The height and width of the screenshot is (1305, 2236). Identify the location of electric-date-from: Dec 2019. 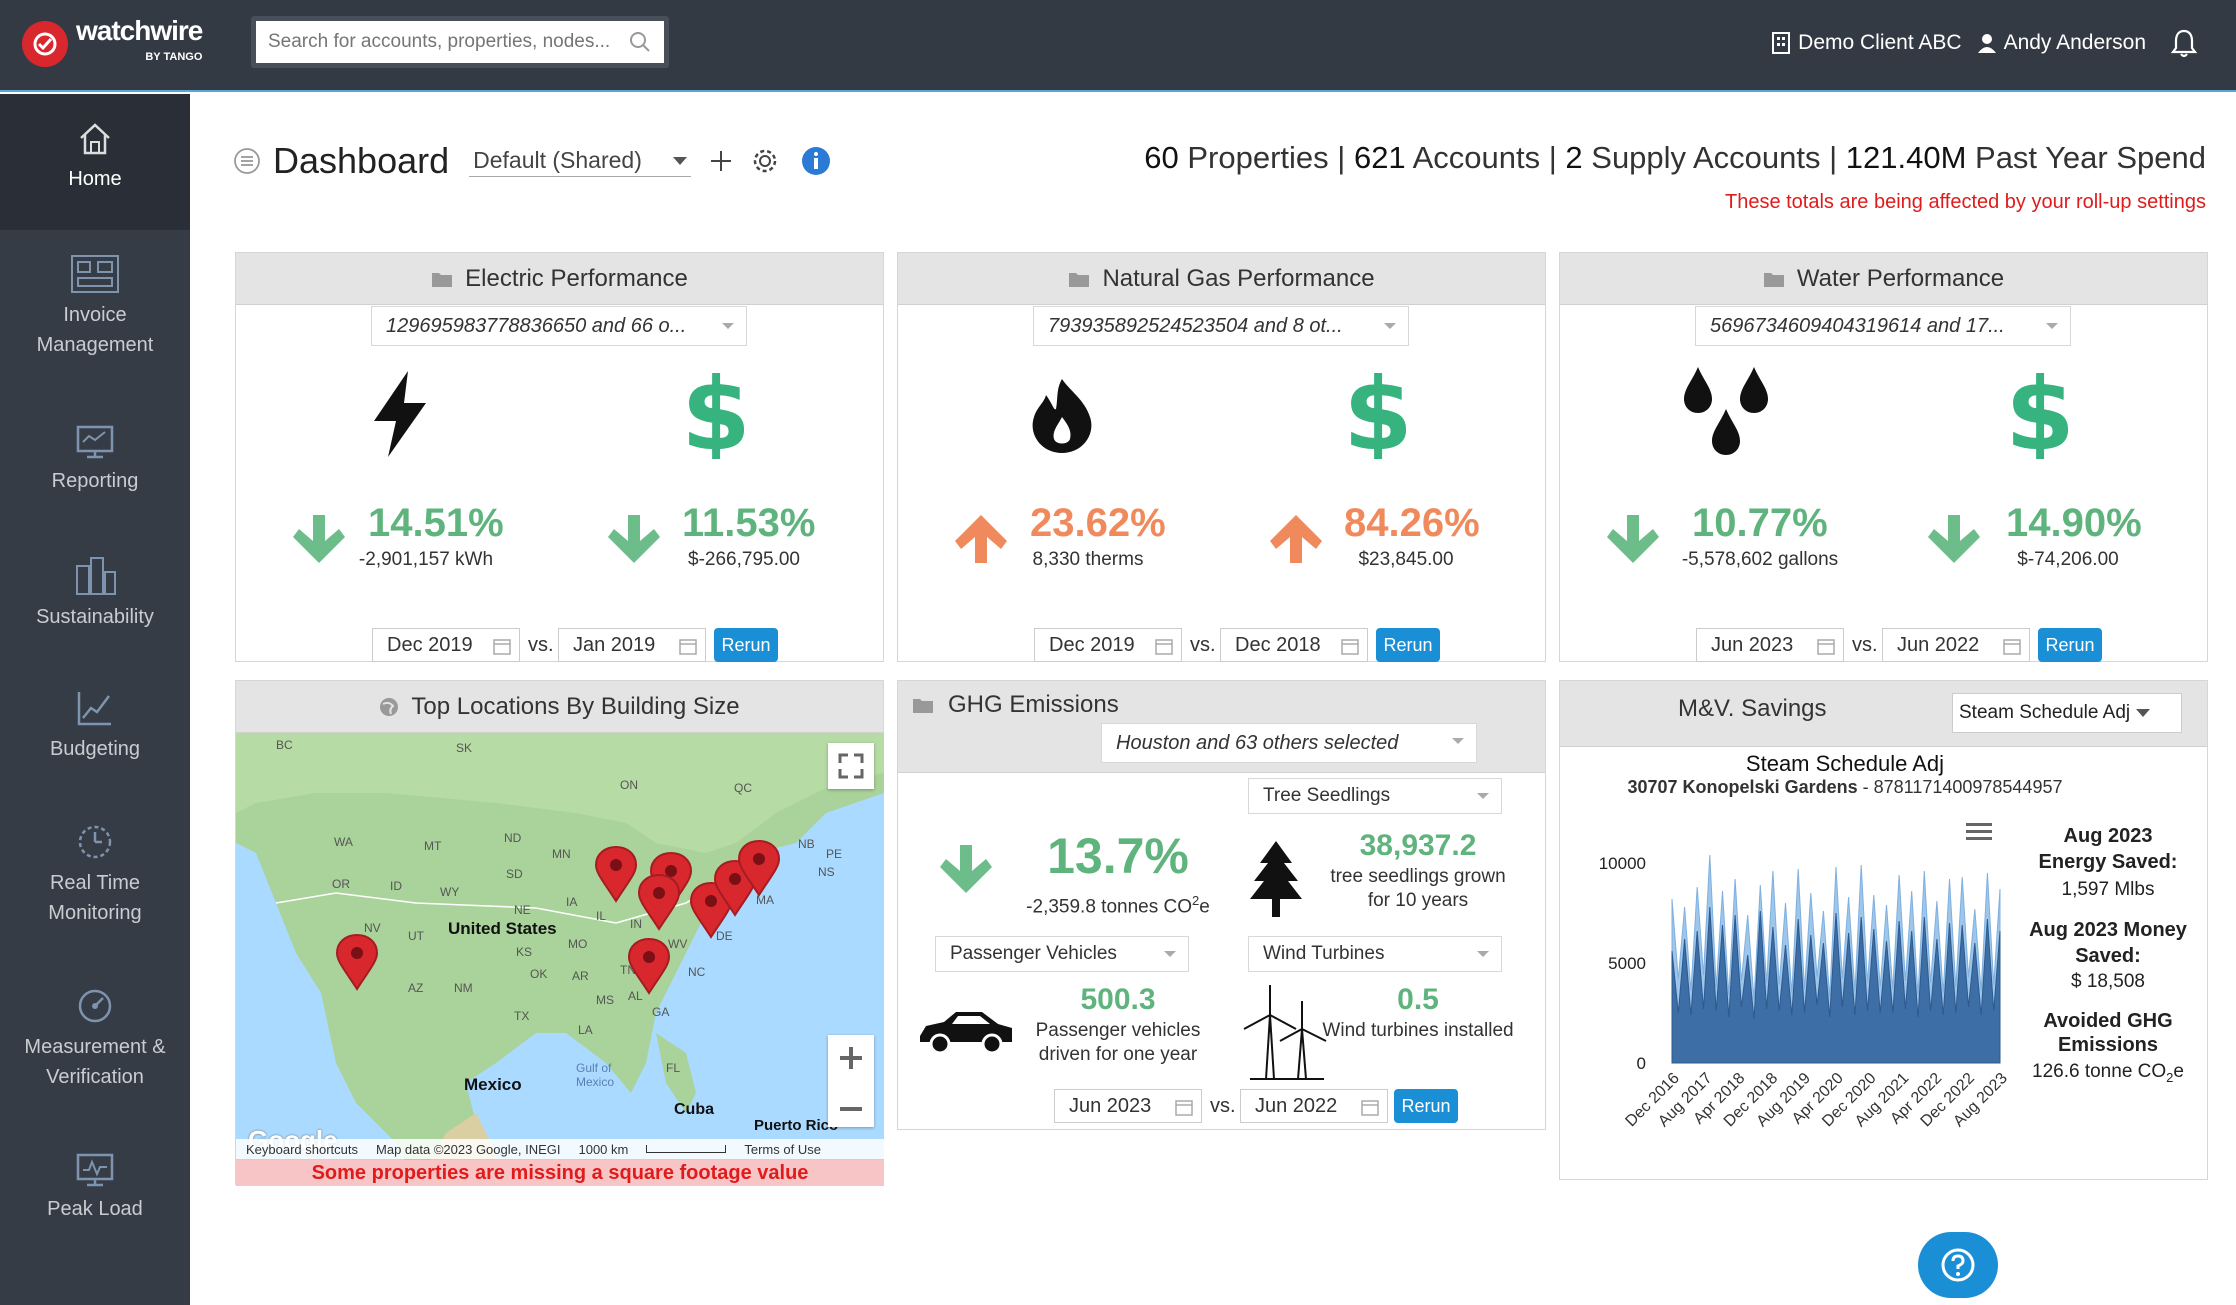
(446, 645).